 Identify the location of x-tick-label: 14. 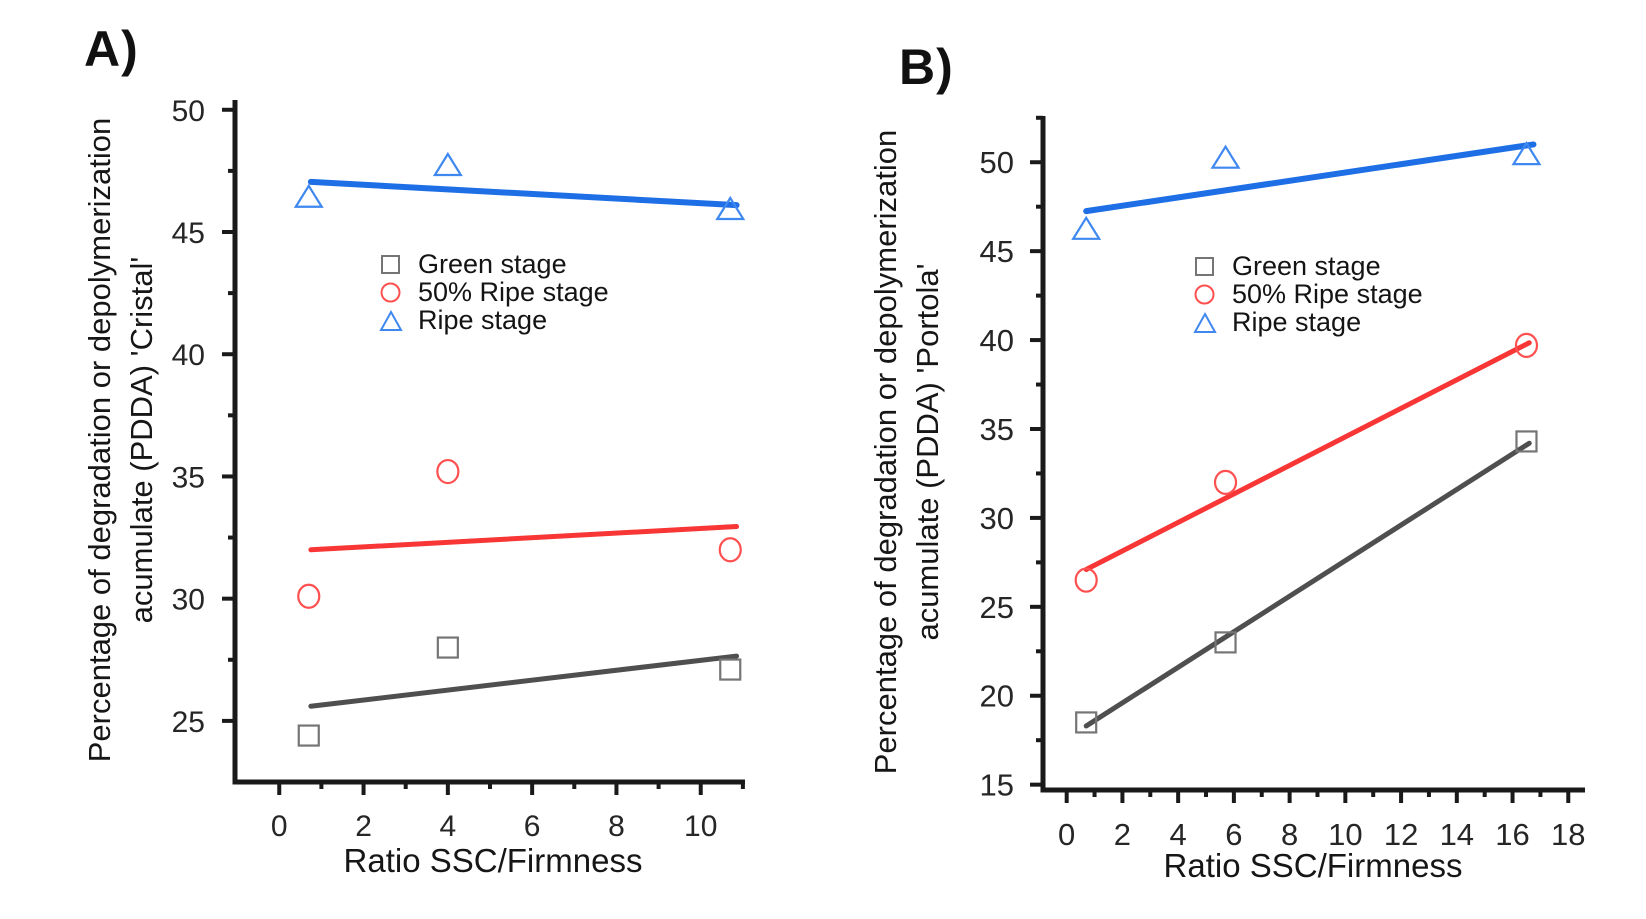
(1457, 834).